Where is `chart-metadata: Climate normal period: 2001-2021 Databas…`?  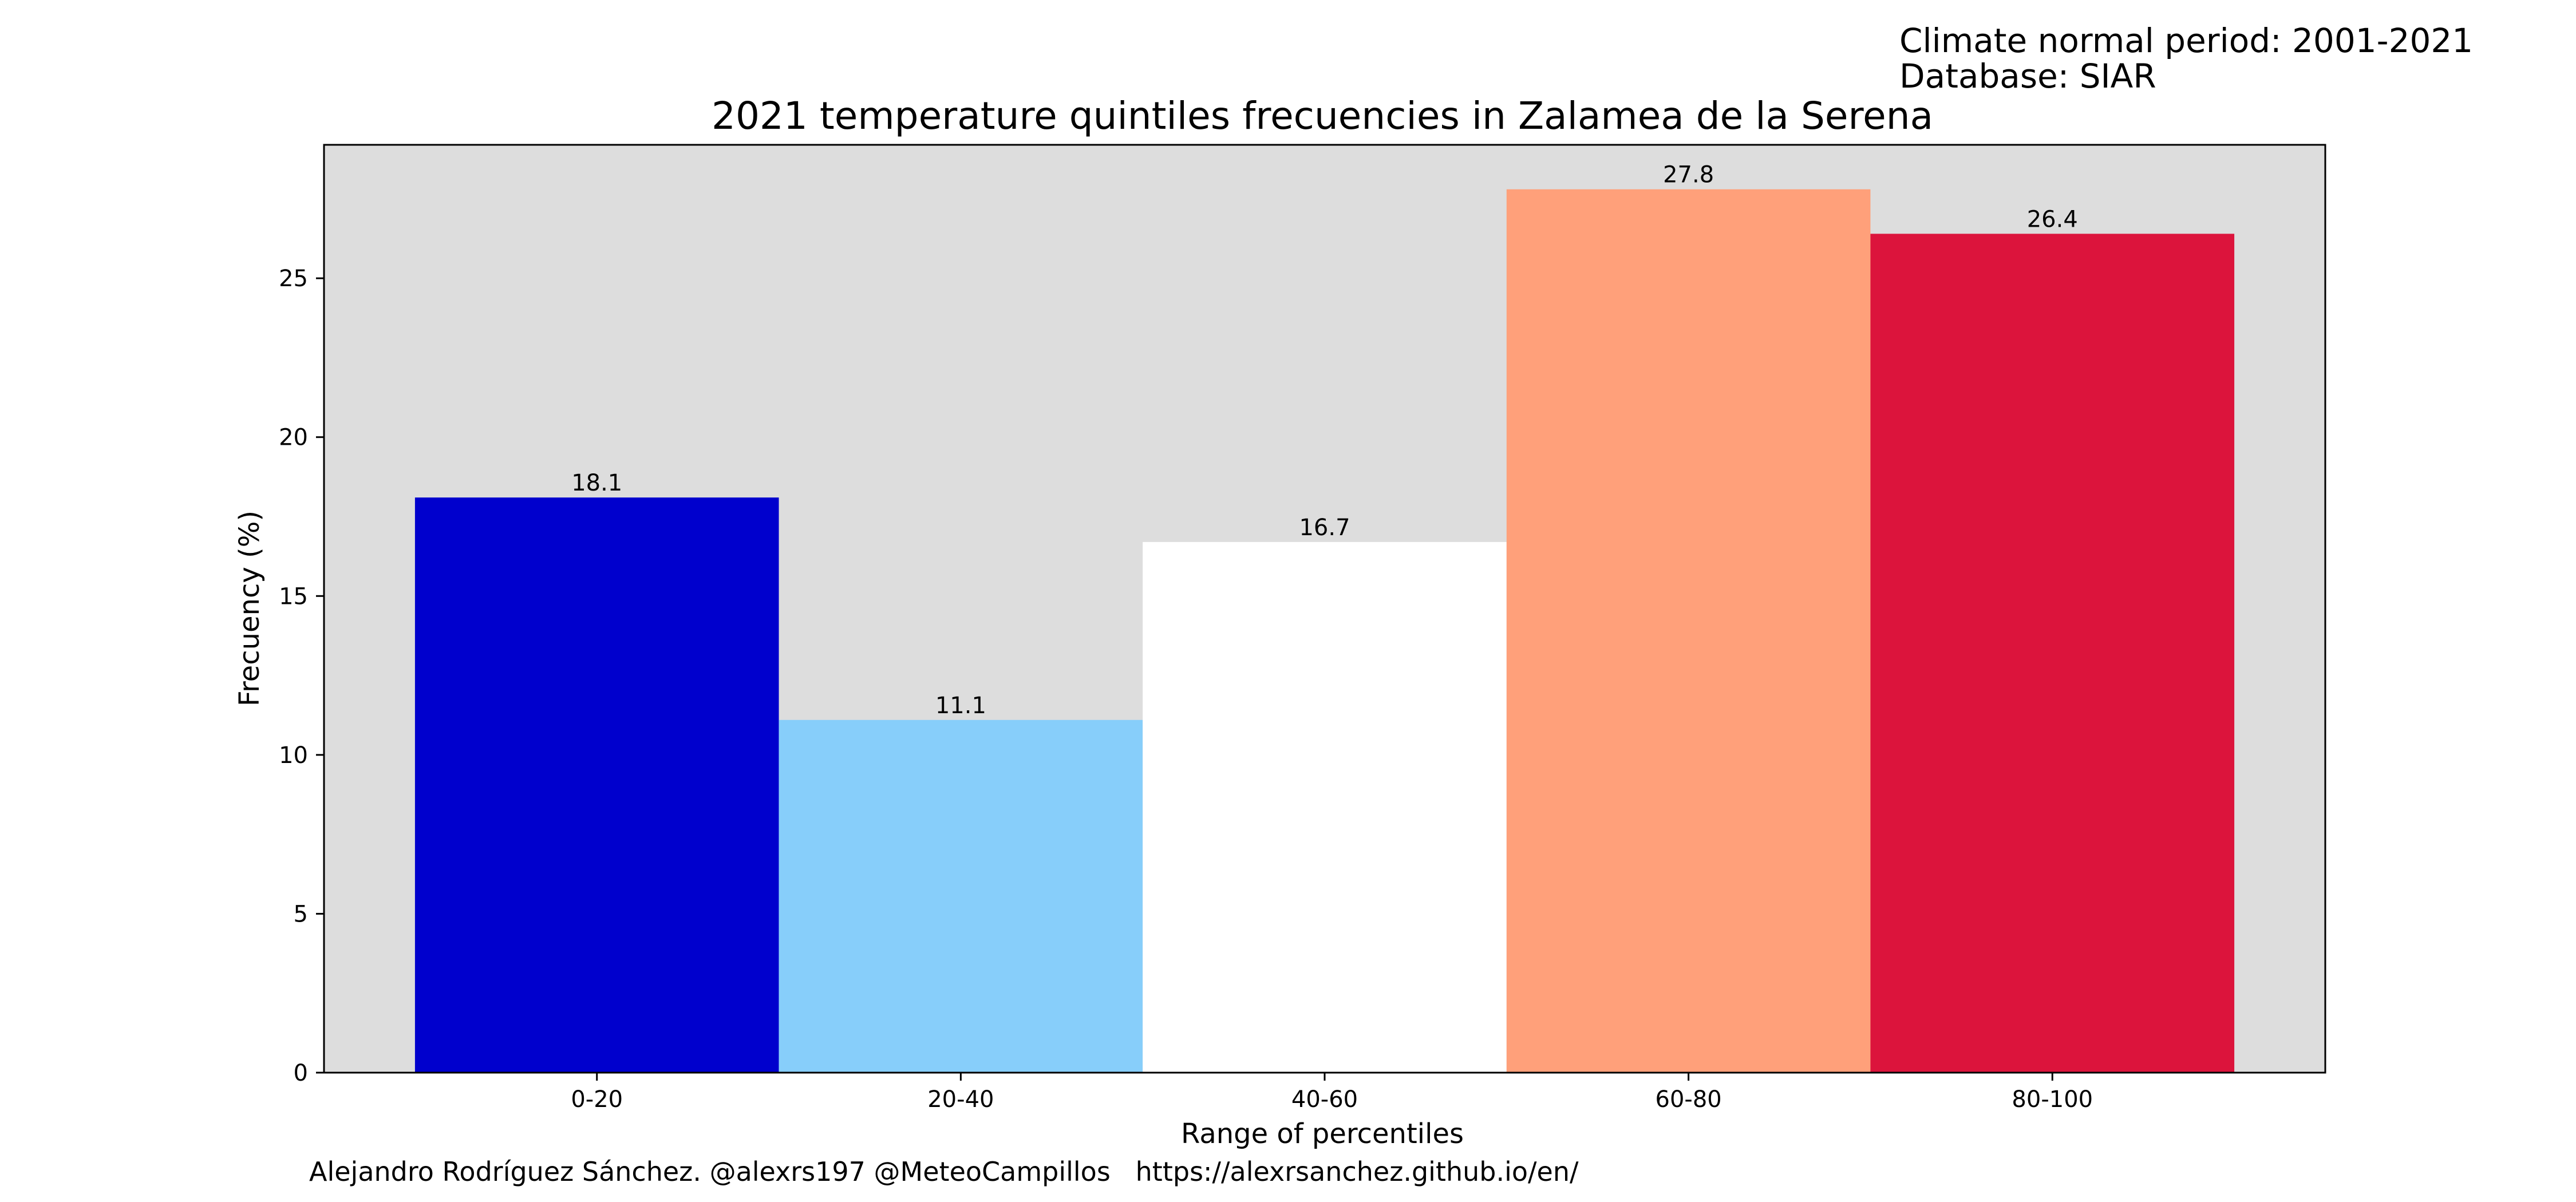
chart-metadata: Climate normal period: 2001-2021 Databas… is located at coordinates (2186, 59).